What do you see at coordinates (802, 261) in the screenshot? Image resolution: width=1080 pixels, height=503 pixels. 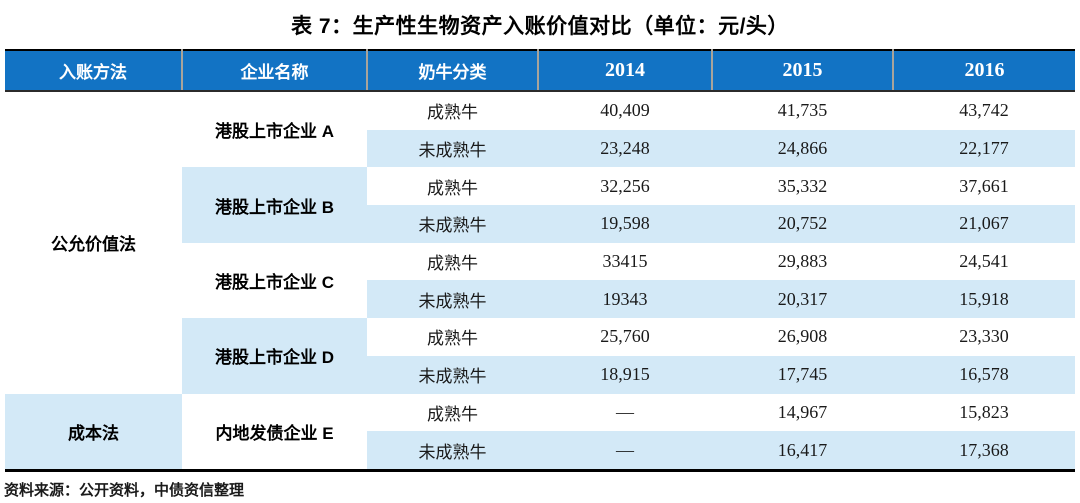 I see `value-cell: 29,883` at bounding box center [802, 261].